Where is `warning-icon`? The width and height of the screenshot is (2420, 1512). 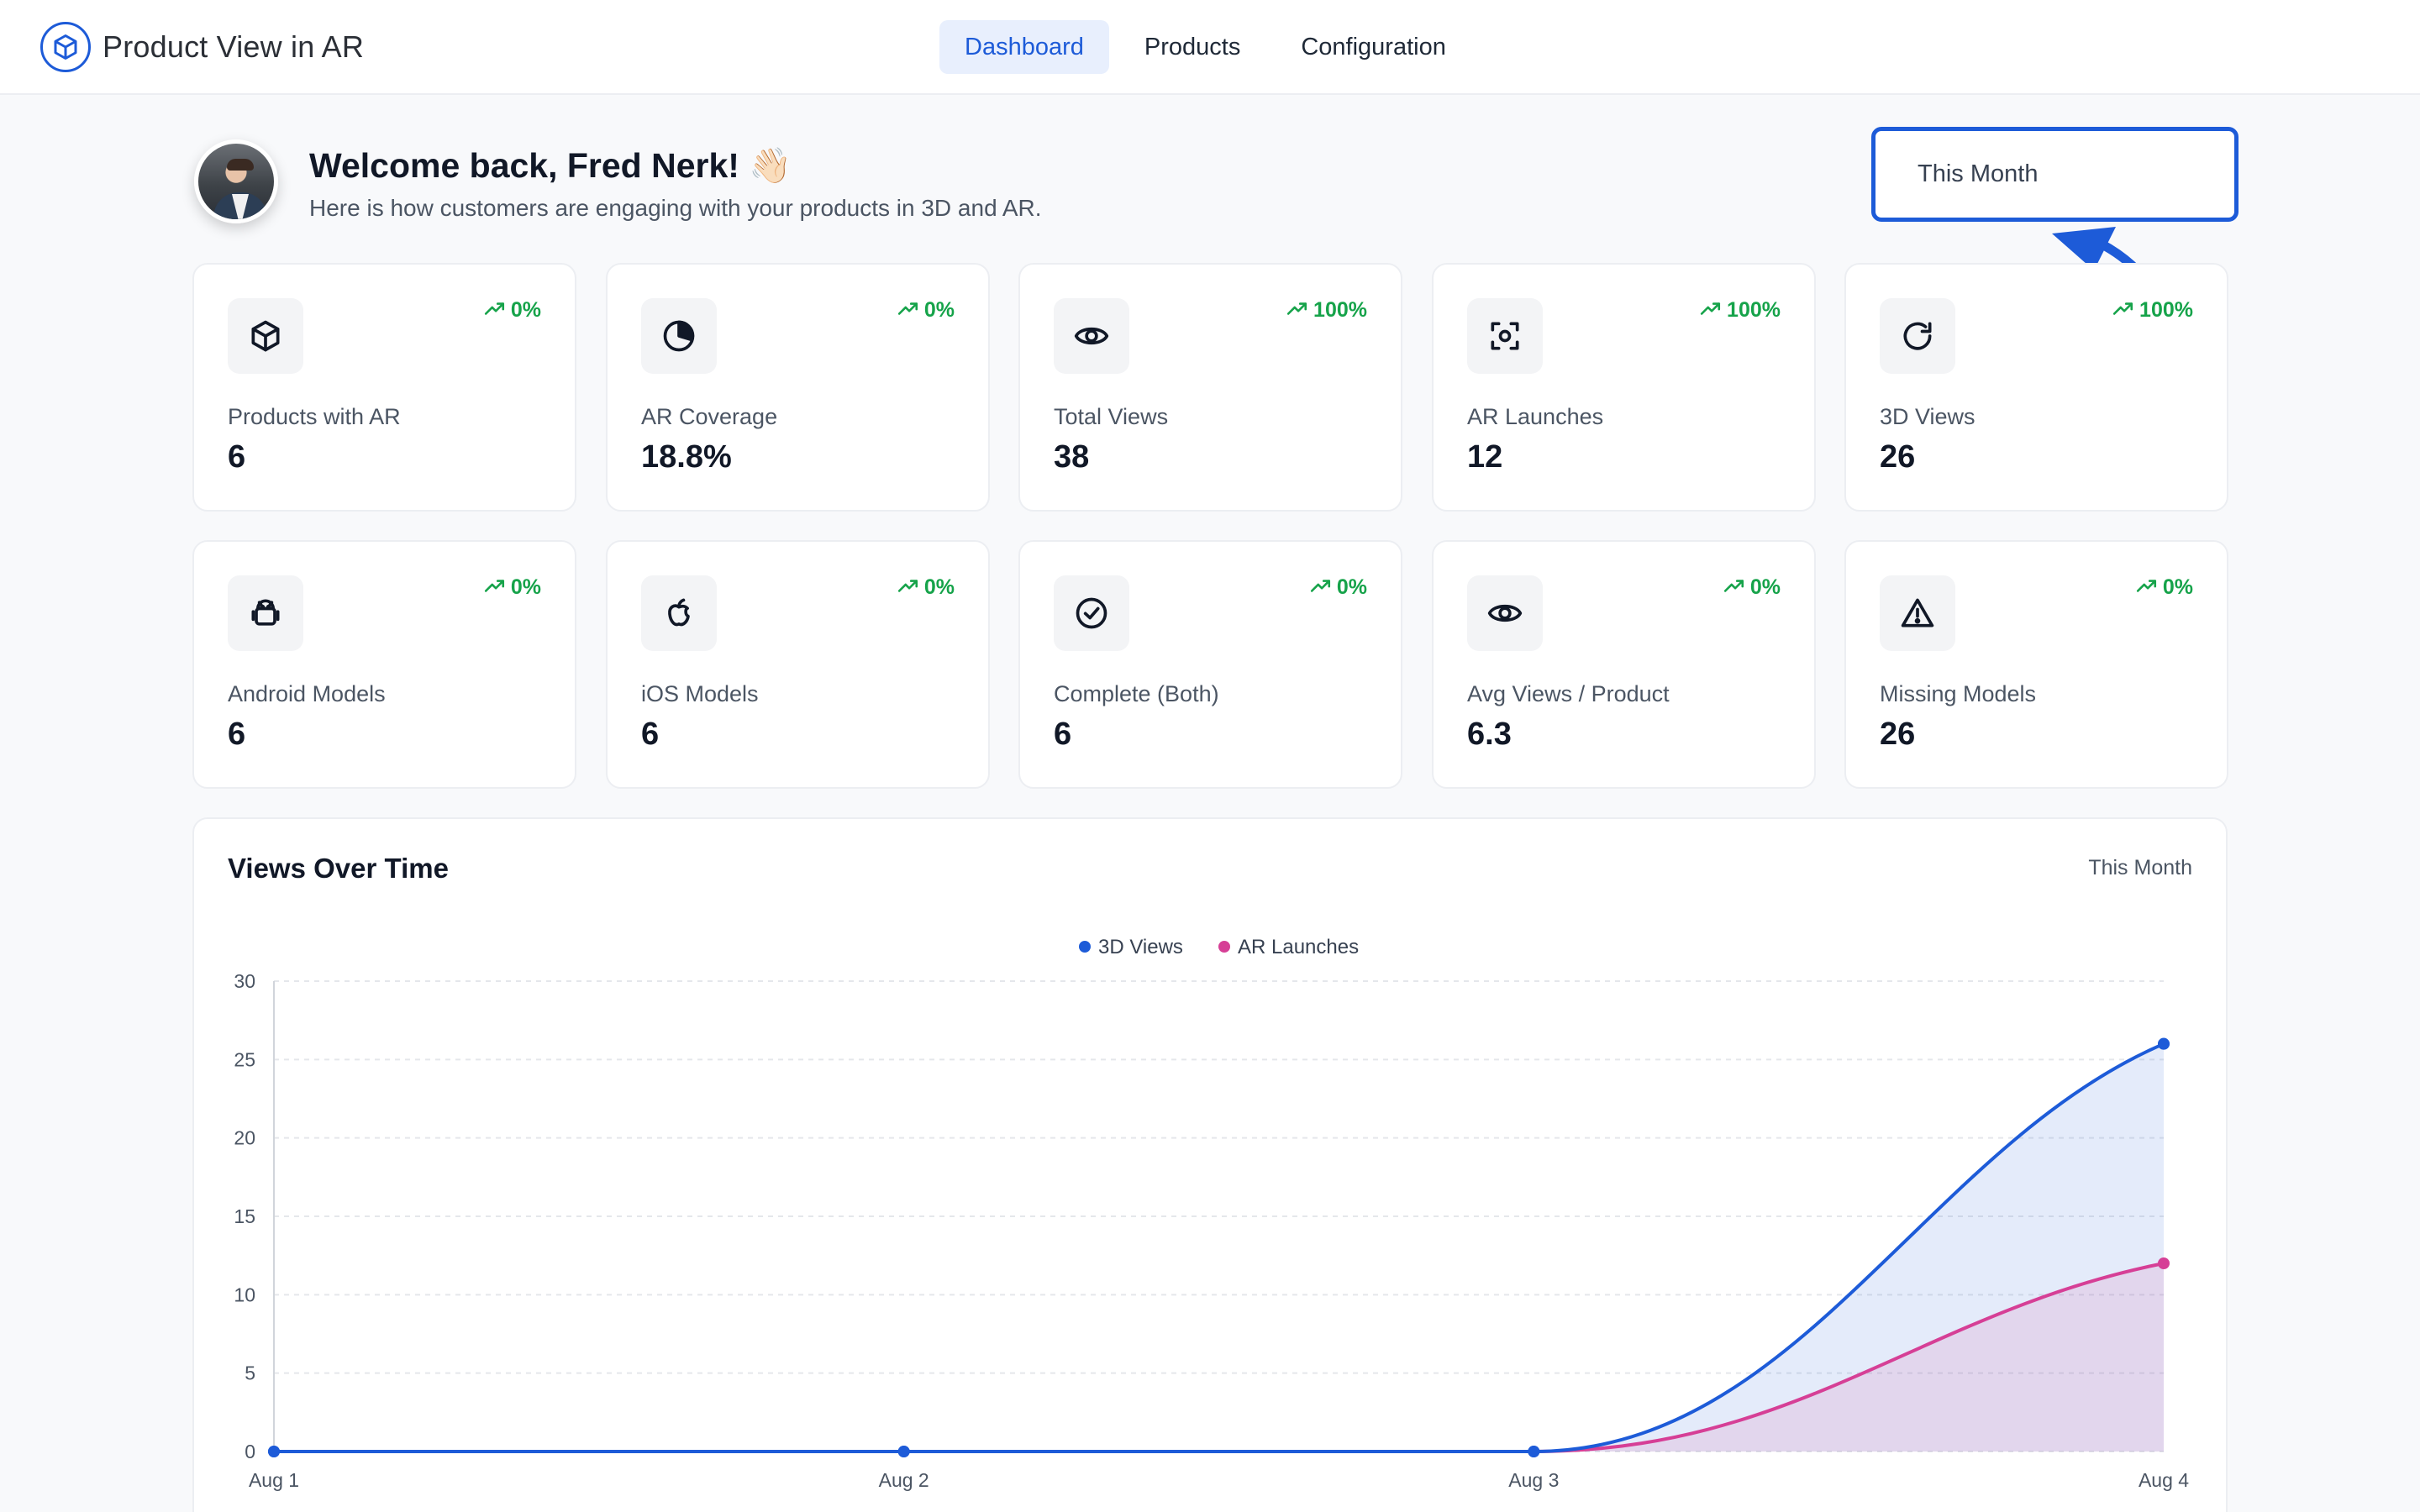
warning-icon is located at coordinates (1918, 613).